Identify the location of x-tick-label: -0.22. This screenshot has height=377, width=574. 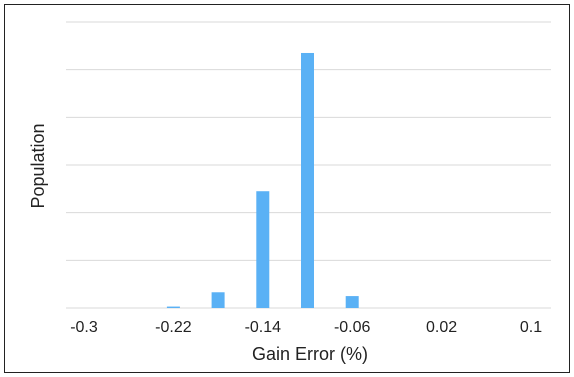
(173, 327).